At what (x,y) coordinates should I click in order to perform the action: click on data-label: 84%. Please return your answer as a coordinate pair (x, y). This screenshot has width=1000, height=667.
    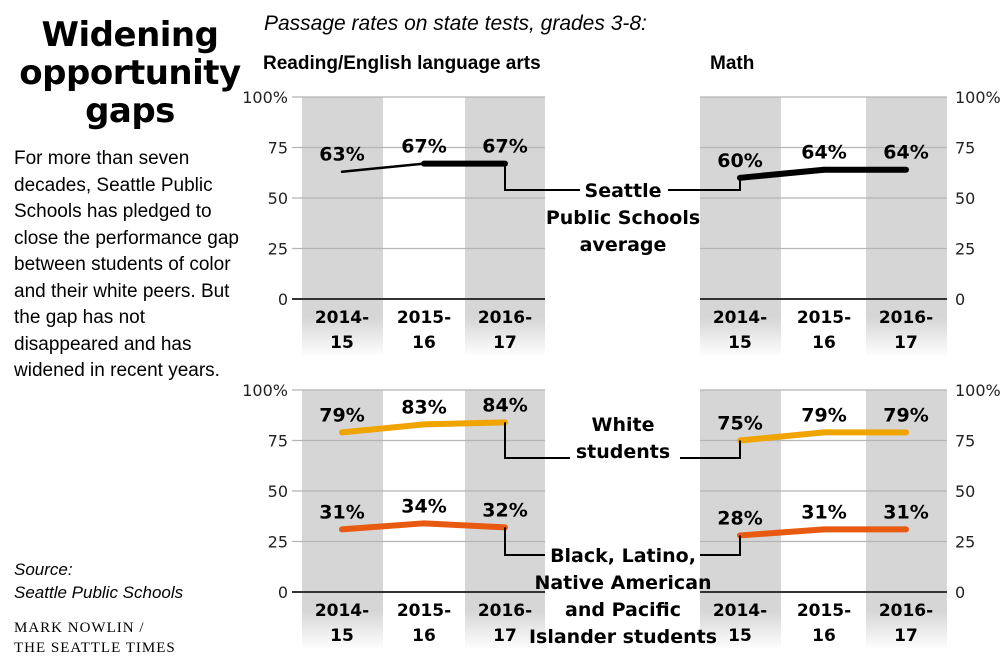
    Looking at the image, I should click on (504, 405).